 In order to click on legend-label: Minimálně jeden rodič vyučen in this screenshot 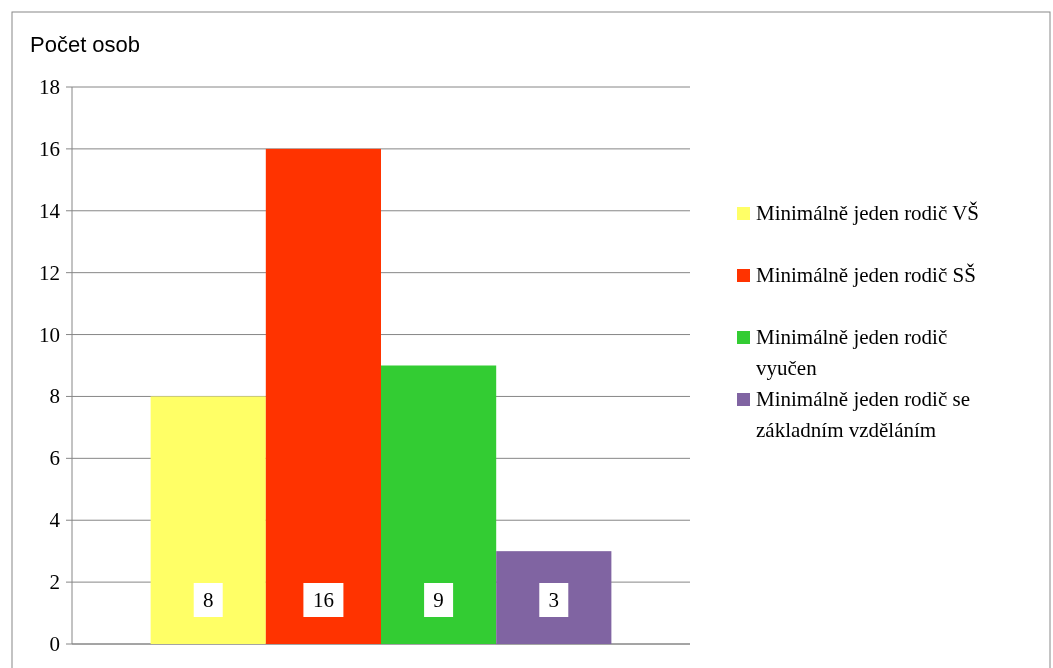, I will do `click(852, 352)`.